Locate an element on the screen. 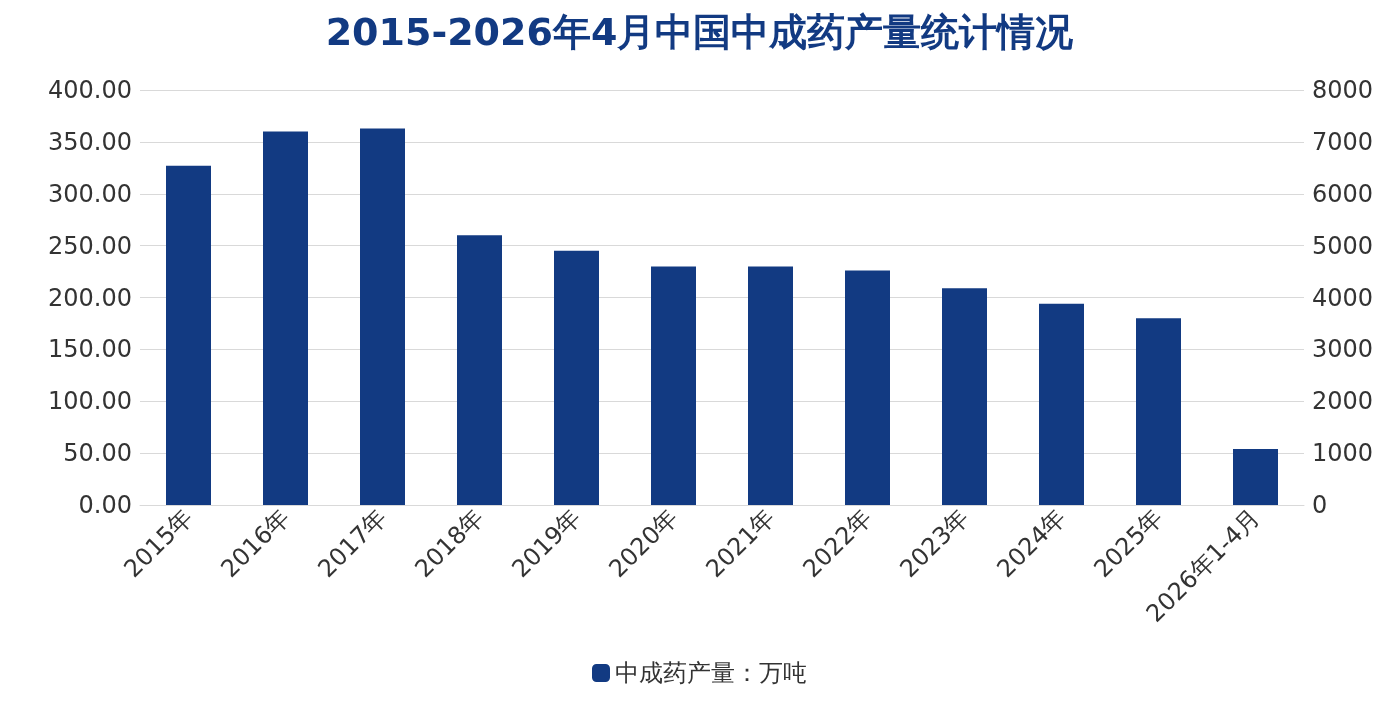 This screenshot has width=1399, height=704. chart-title: 2015-2026年4月中国中成药产量统计情况 is located at coordinates (699, 32).